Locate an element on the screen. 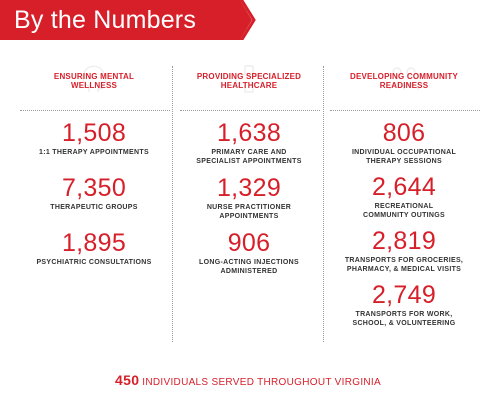 This screenshot has height=405, width=496. stat-label: PRIMARY CARE AND SPECIALIST APPOINTMENTS is located at coordinates (249, 157).